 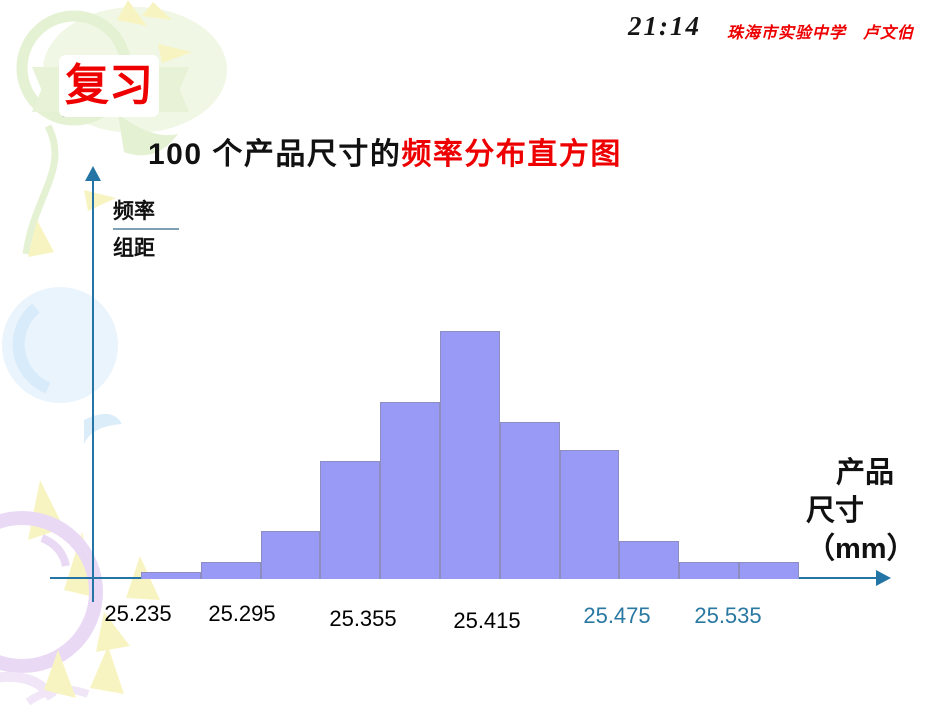 I want to click on x-axis-label: 产品 尺寸 （mm）, so click(x=861, y=511).